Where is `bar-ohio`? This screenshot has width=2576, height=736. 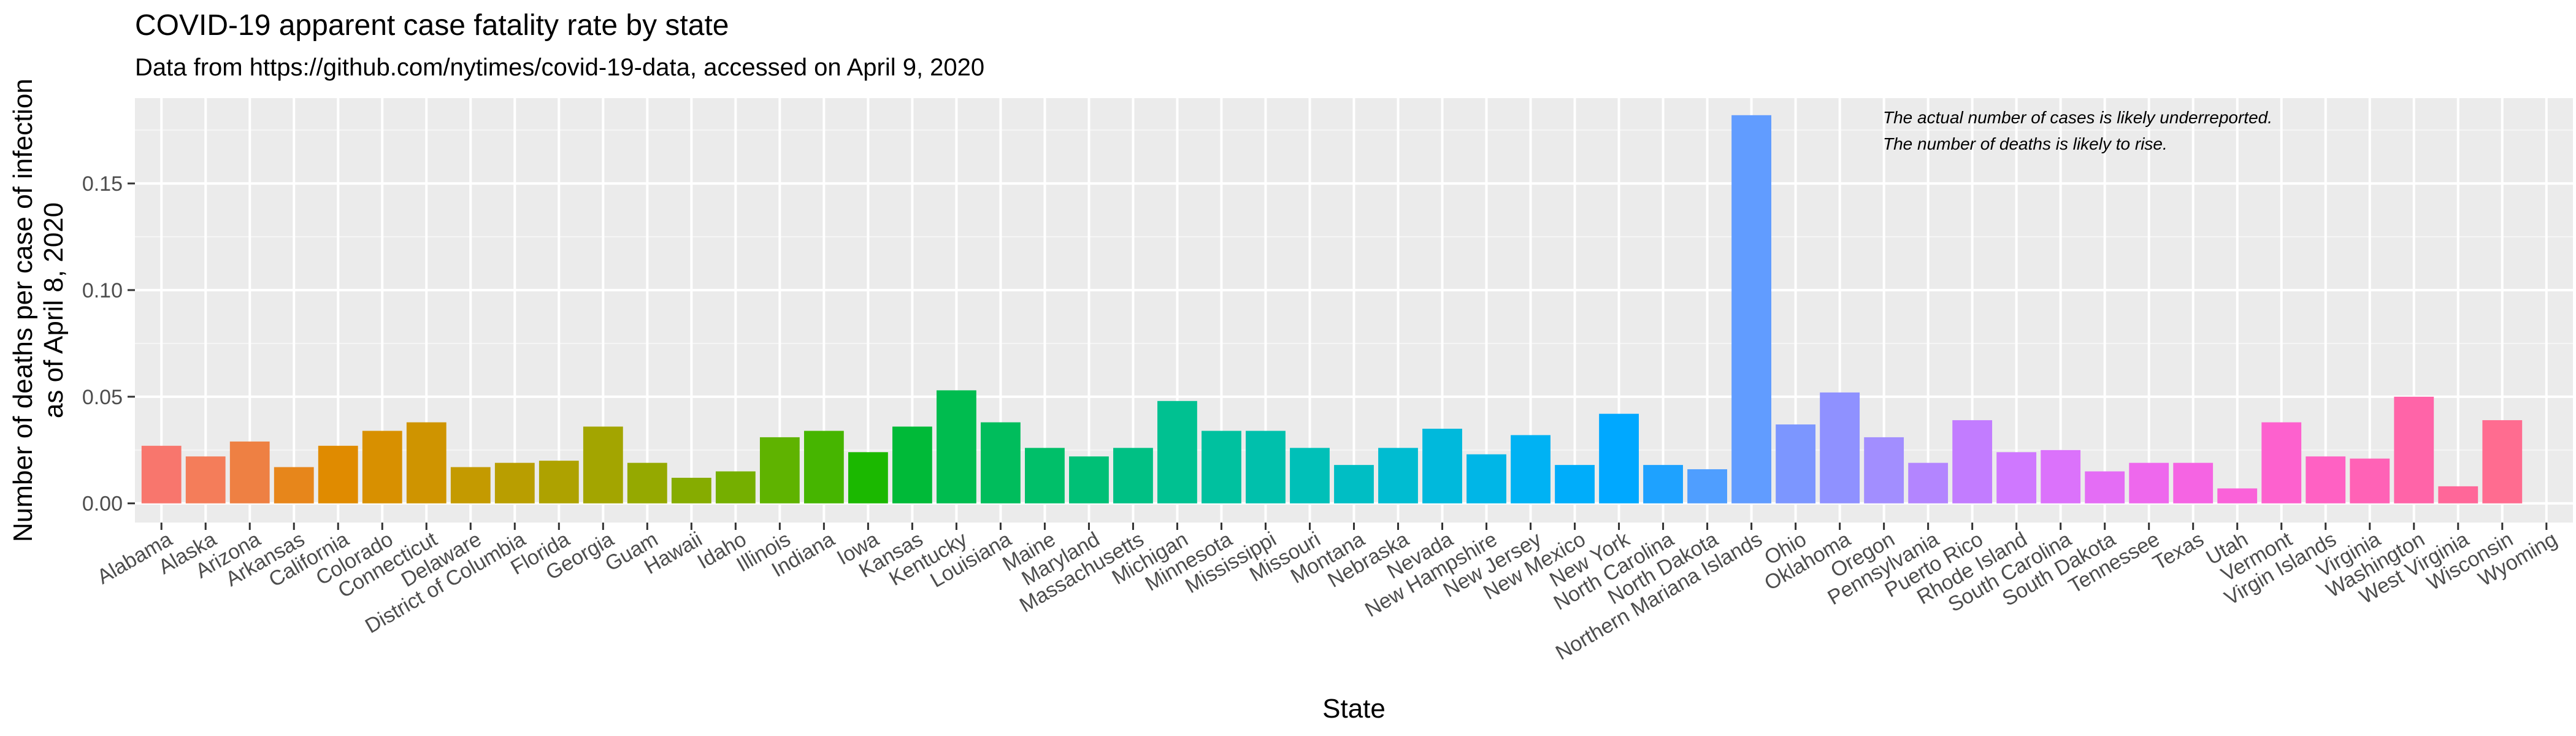 bar-ohio is located at coordinates (1796, 464).